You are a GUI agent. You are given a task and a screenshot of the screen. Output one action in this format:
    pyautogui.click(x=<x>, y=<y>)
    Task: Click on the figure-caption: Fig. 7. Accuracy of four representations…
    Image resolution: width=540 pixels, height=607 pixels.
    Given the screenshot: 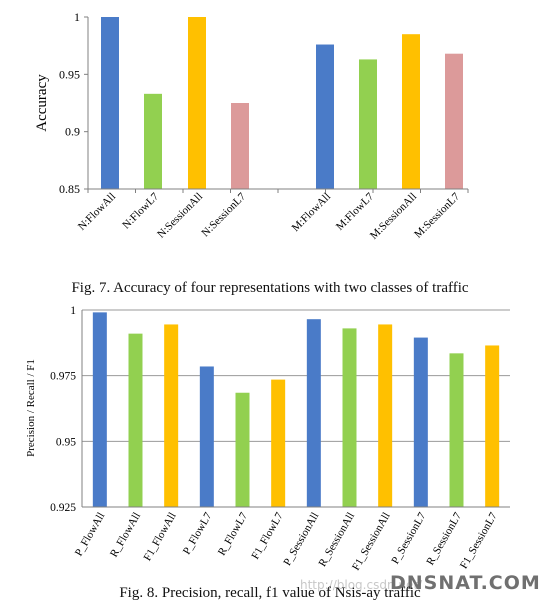 What is the action you would take?
    pyautogui.click(x=270, y=288)
    